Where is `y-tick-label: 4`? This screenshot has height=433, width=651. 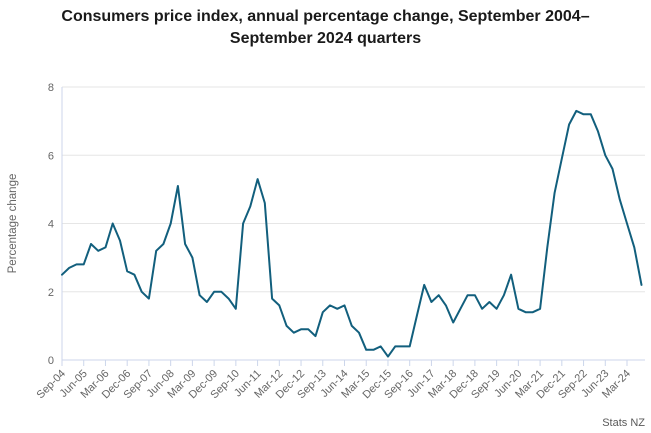
y-tick-label: 4 is located at coordinates (51, 225).